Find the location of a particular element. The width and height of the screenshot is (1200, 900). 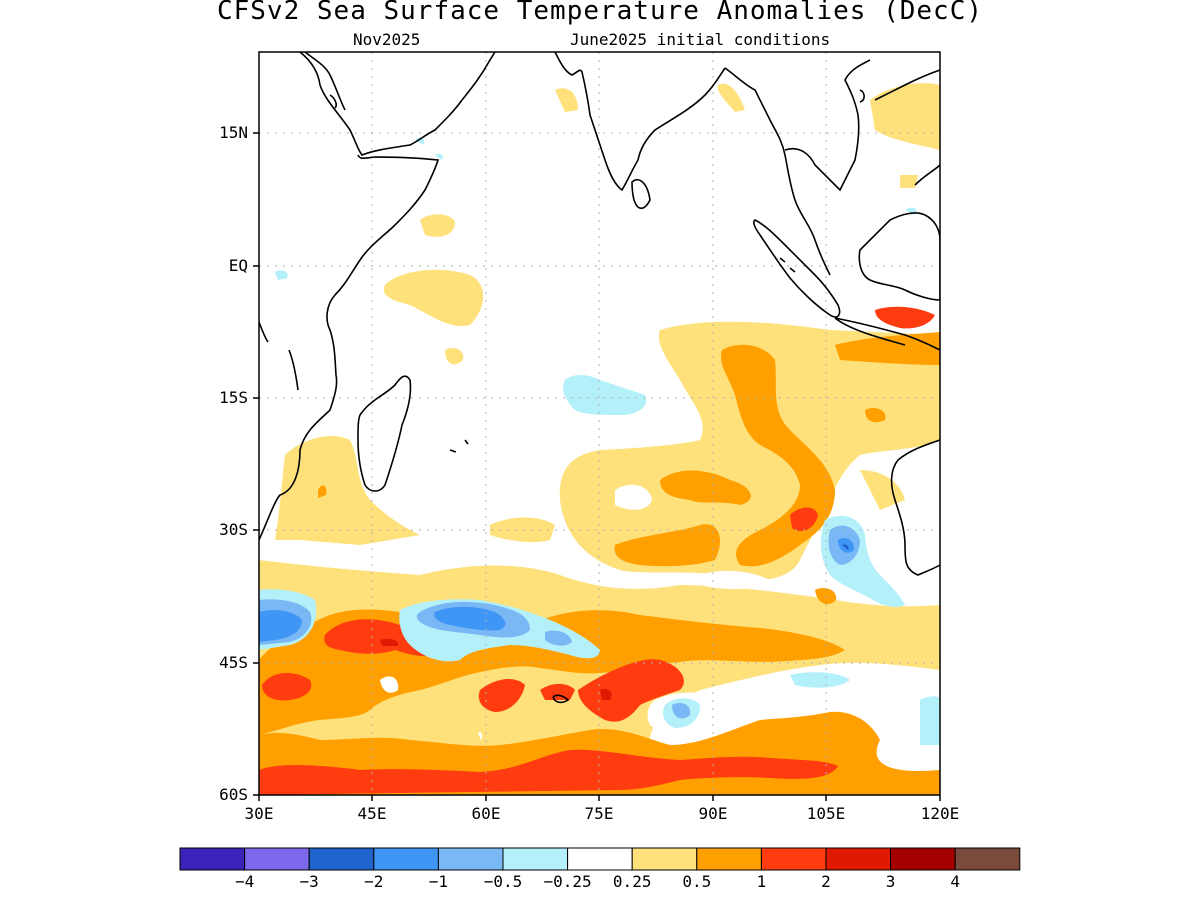

lon-label-75e: 75E is located at coordinates (599, 813).